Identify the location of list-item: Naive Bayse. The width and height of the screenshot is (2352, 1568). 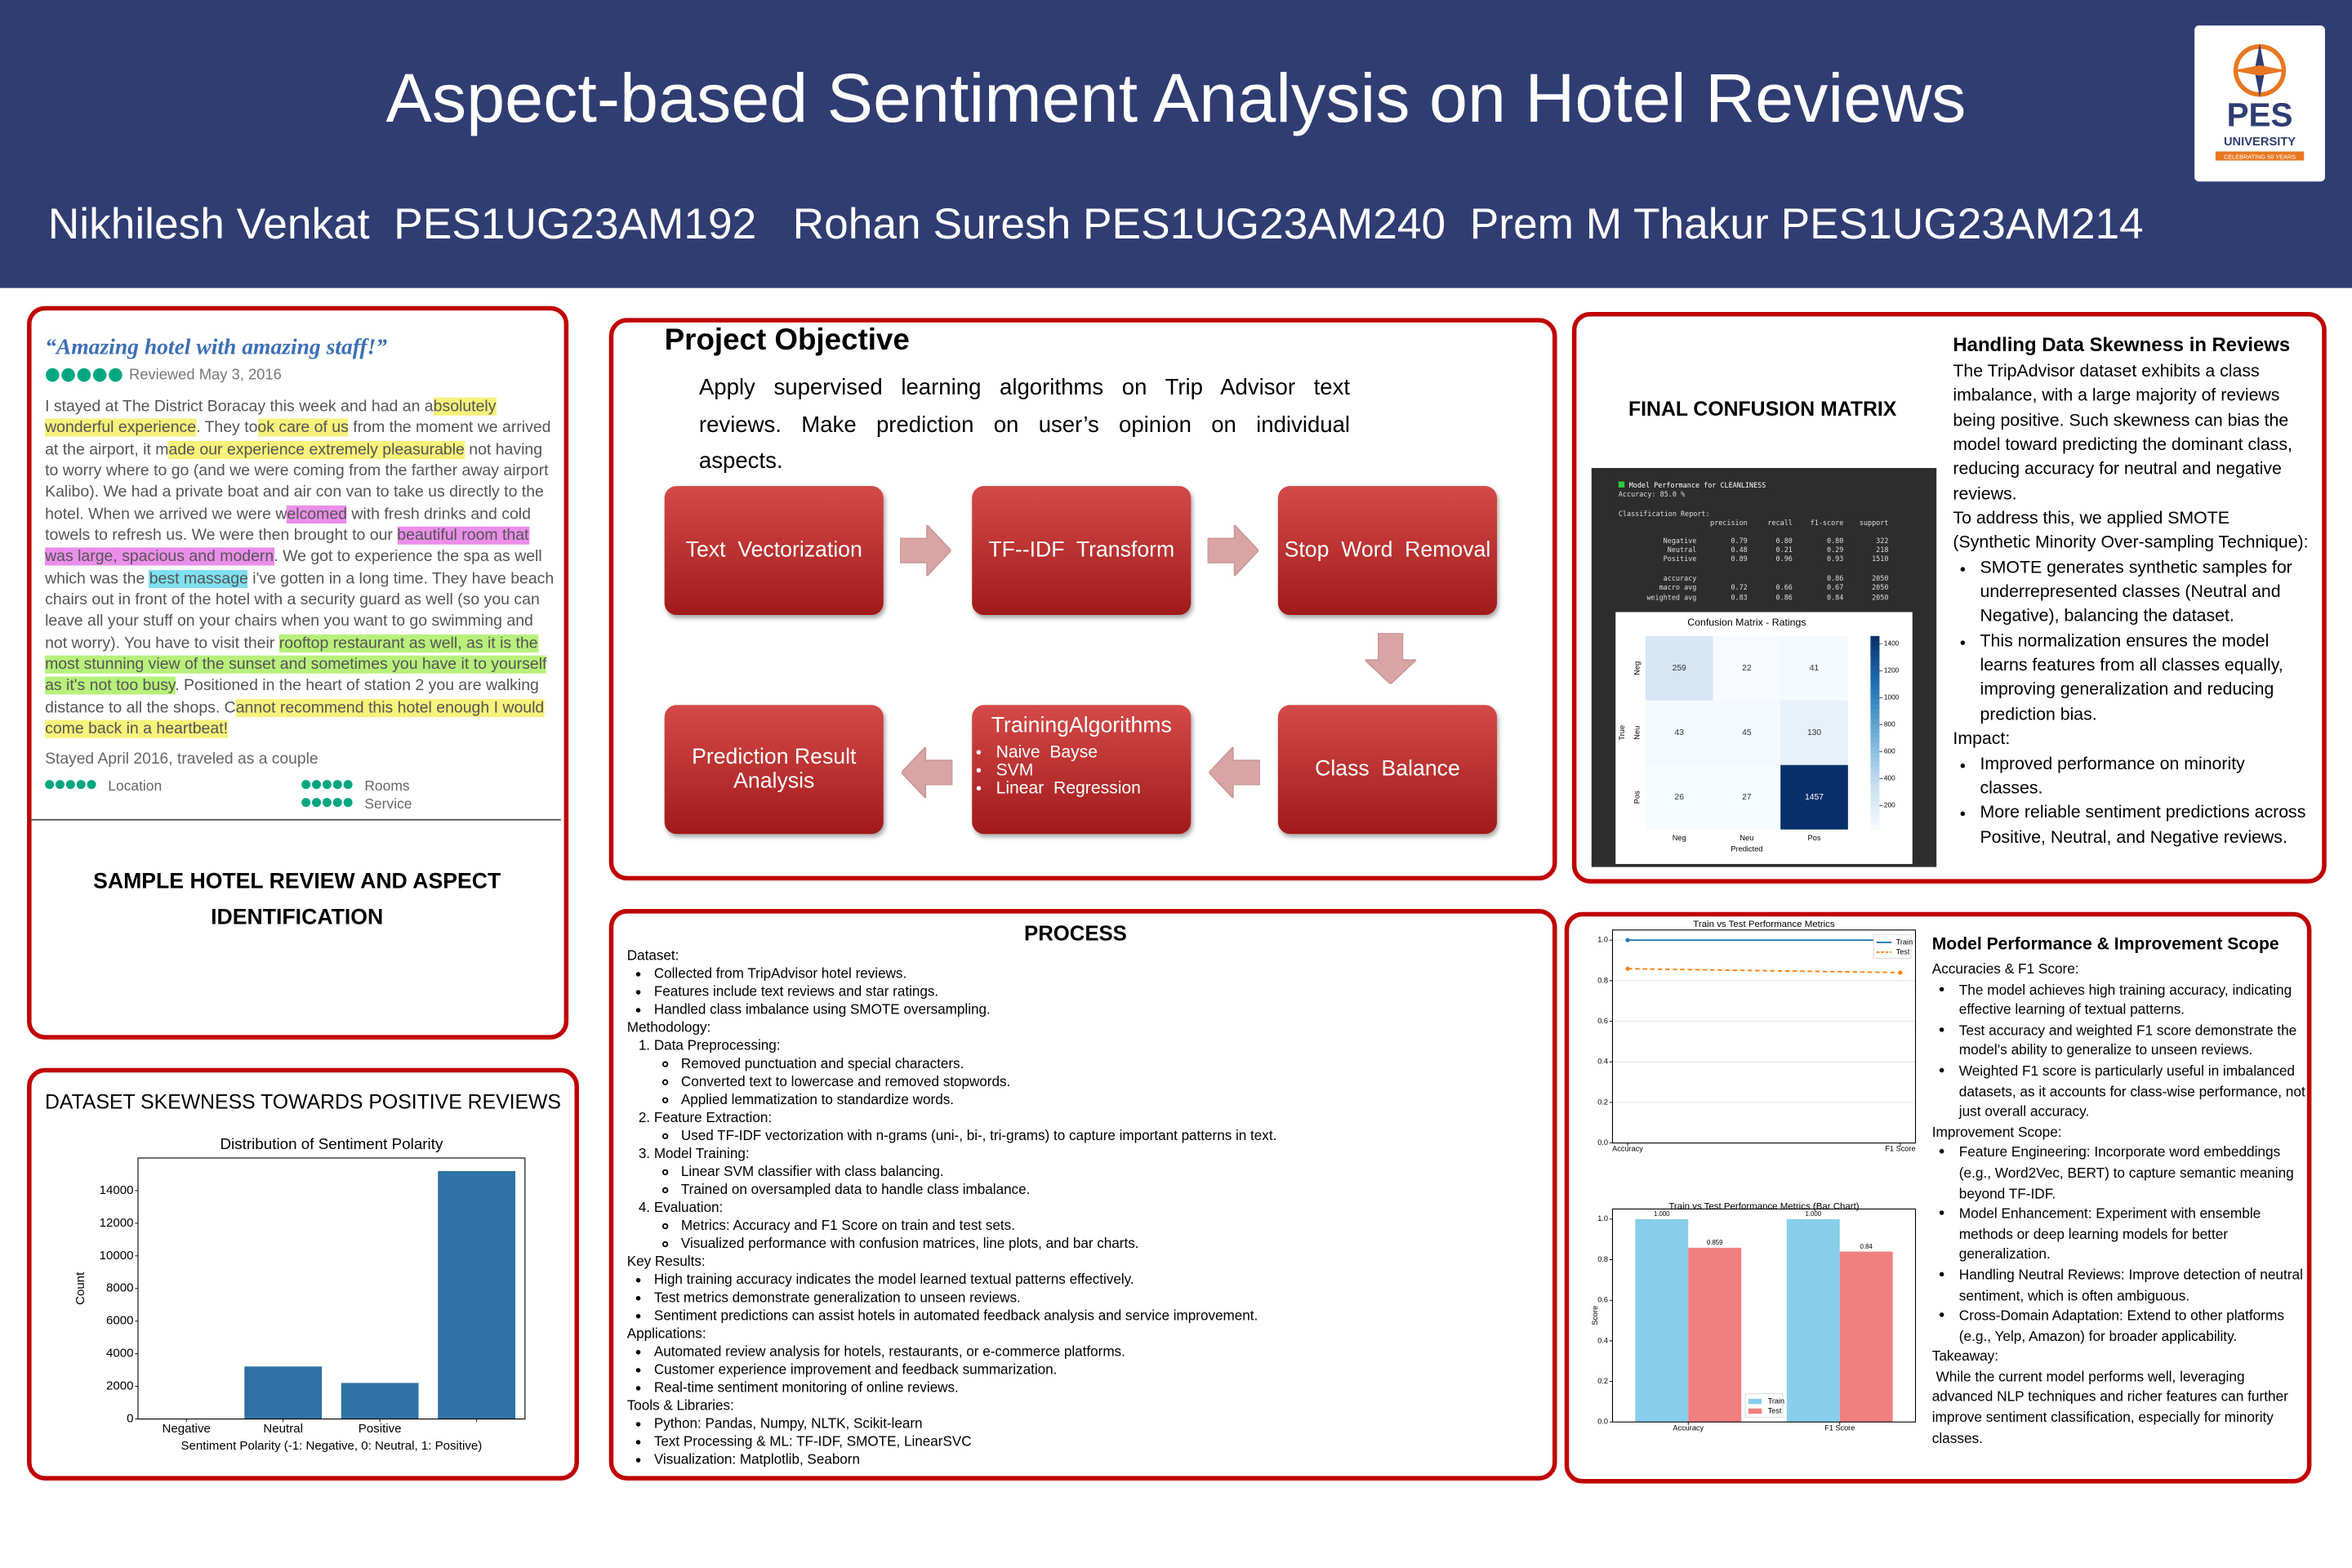
(1068, 753).